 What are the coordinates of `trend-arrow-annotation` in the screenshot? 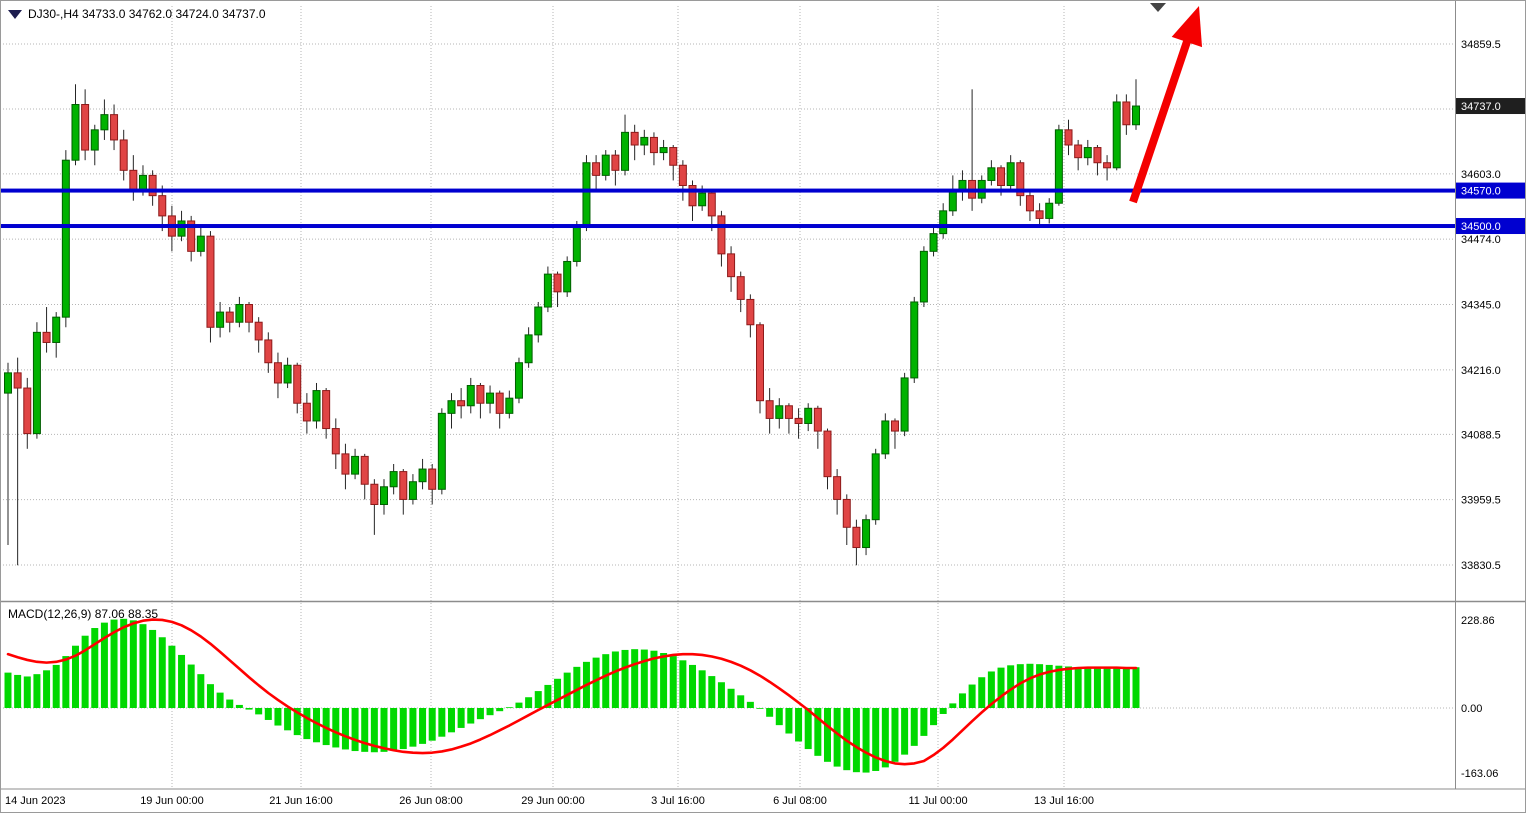 It's located at (1166, 105).